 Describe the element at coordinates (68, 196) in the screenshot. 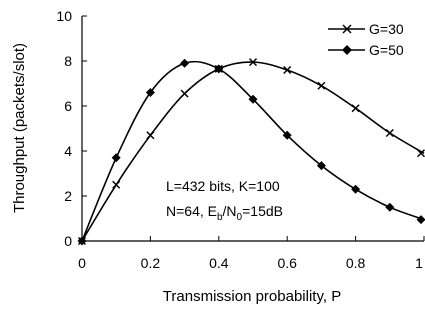

I see `y-tick-label: 2` at that location.